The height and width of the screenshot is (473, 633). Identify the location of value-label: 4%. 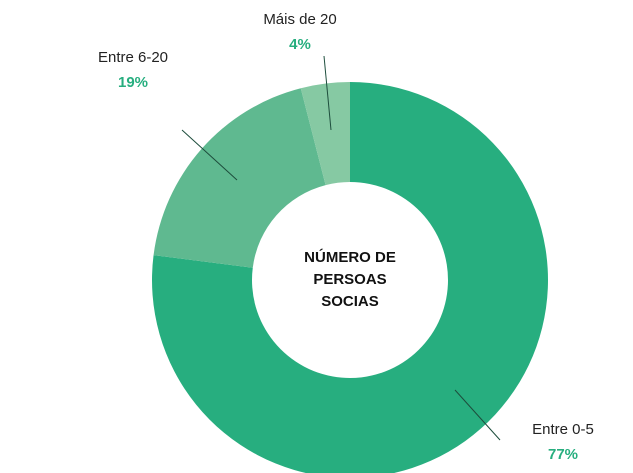
(300, 44).